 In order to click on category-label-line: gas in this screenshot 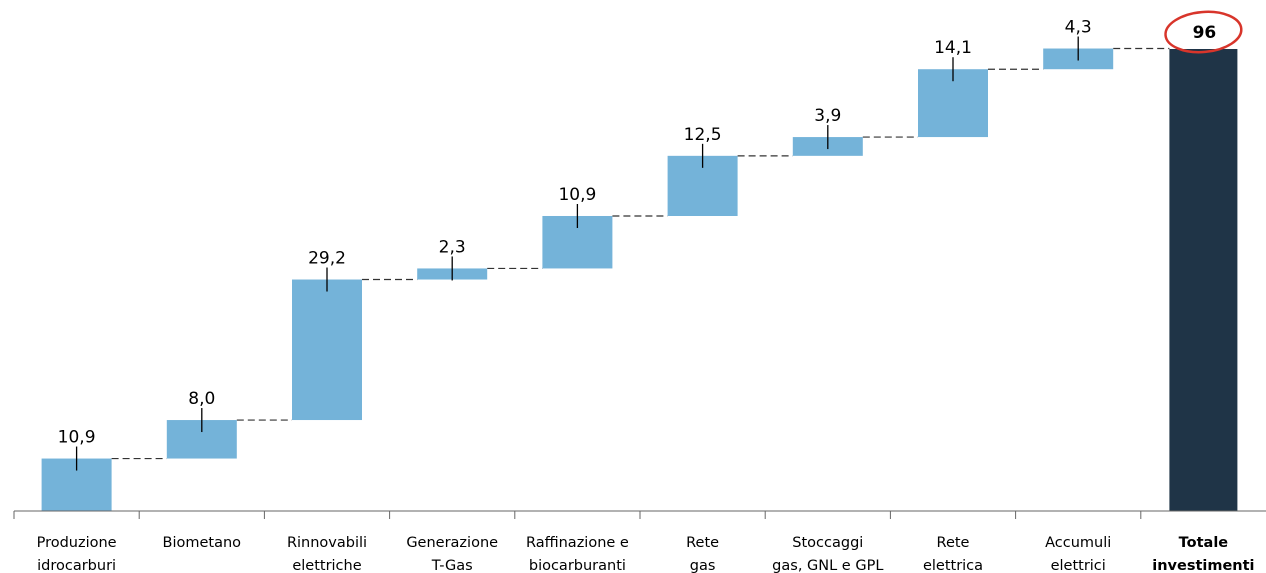, I will do `click(703, 565)`.